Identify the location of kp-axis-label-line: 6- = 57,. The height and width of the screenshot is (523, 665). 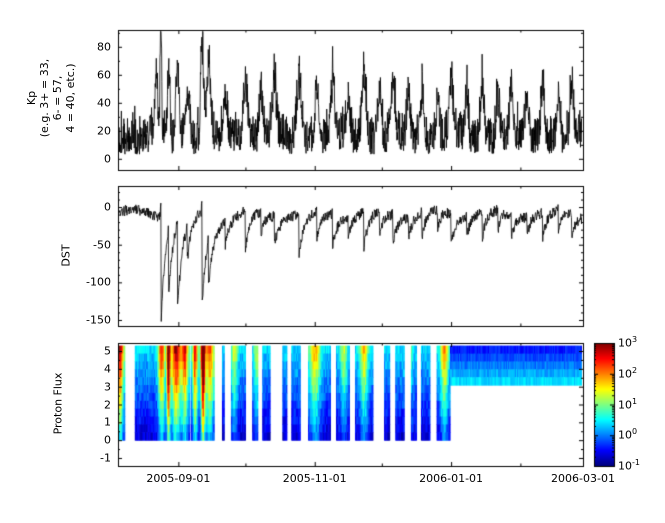
(57, 98).